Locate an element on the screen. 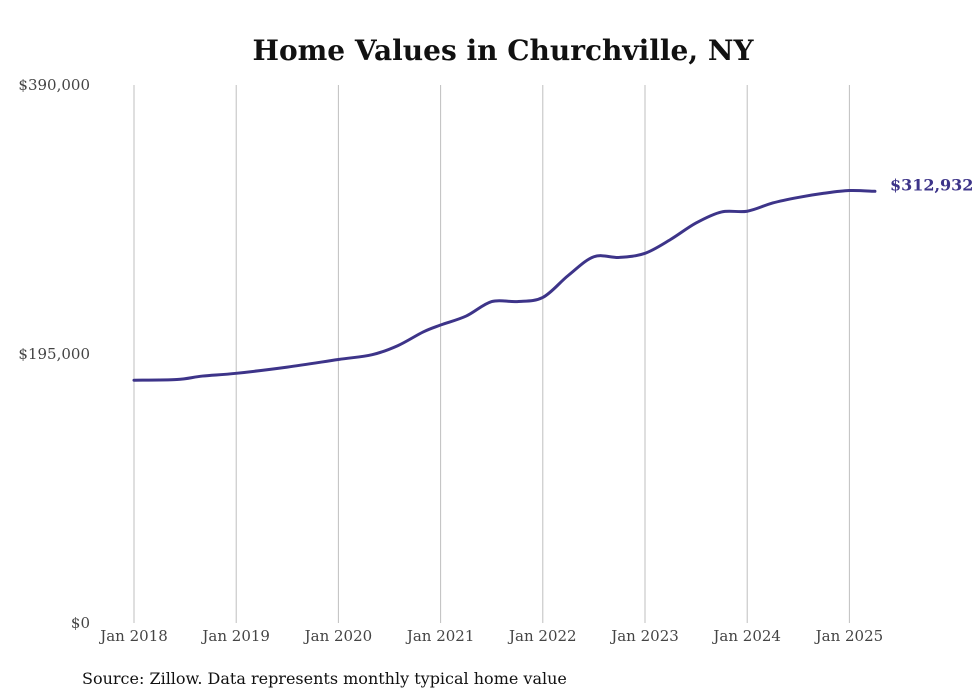 The image size is (980, 699). x-tick-label-2: Jan 2020 is located at coordinates (338, 636).